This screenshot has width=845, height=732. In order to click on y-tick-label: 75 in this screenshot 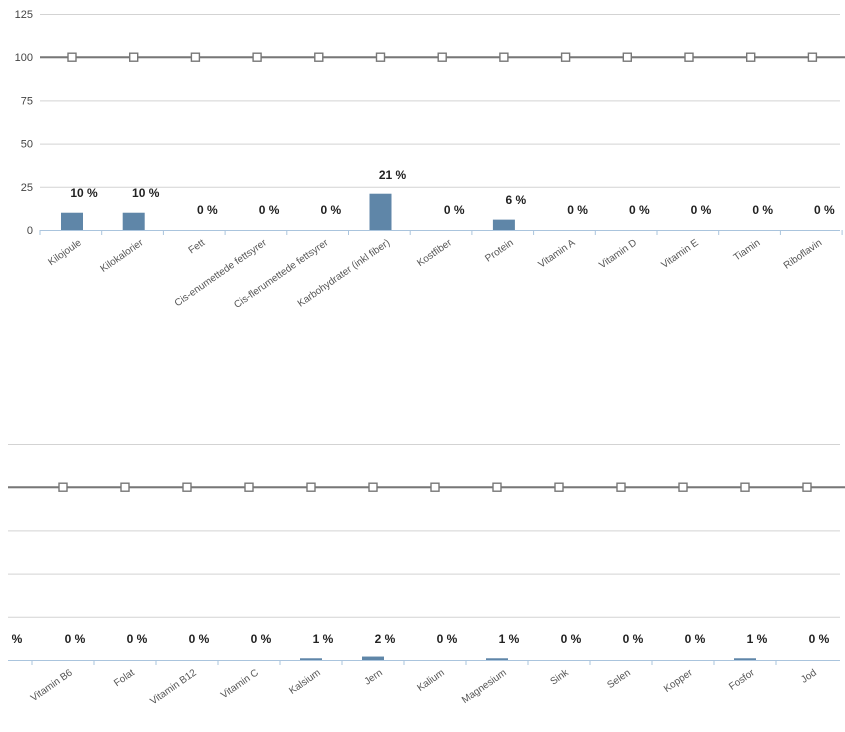, I will do `click(27, 101)`.